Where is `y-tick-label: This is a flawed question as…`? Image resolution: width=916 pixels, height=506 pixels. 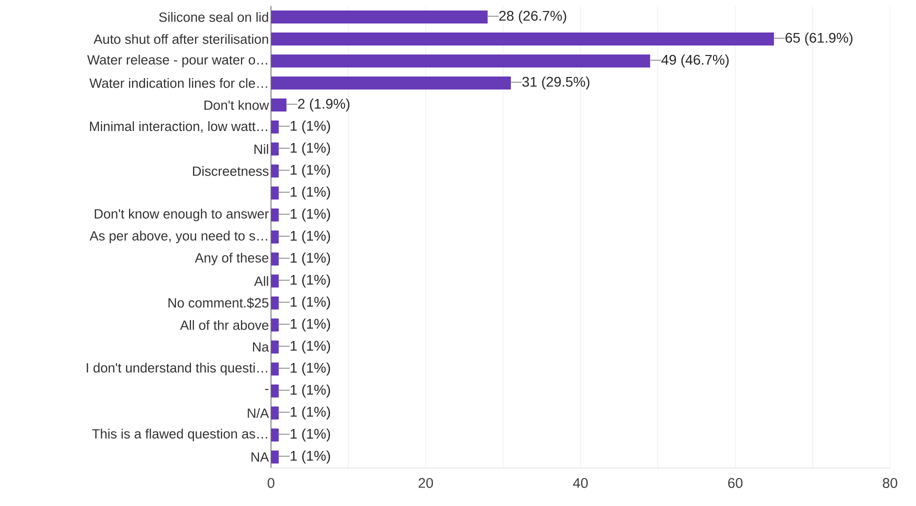 y-tick-label: This is a flawed question as… is located at coordinates (180, 435).